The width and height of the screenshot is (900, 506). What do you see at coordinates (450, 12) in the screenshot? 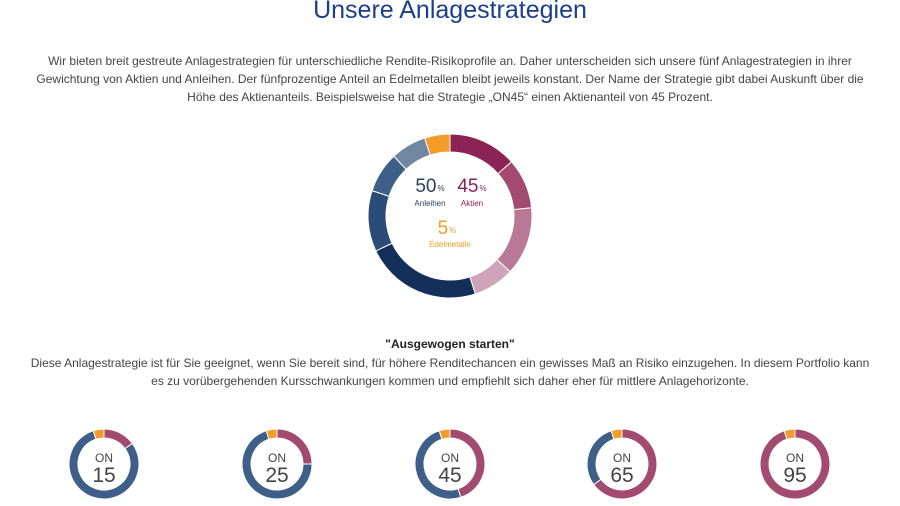
I see `page-title: Unsere Anlagestrategien` at bounding box center [450, 12].